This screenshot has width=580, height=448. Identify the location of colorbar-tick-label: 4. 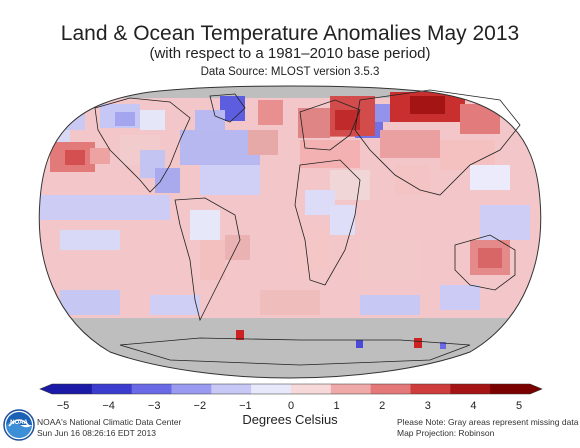
(473, 406).